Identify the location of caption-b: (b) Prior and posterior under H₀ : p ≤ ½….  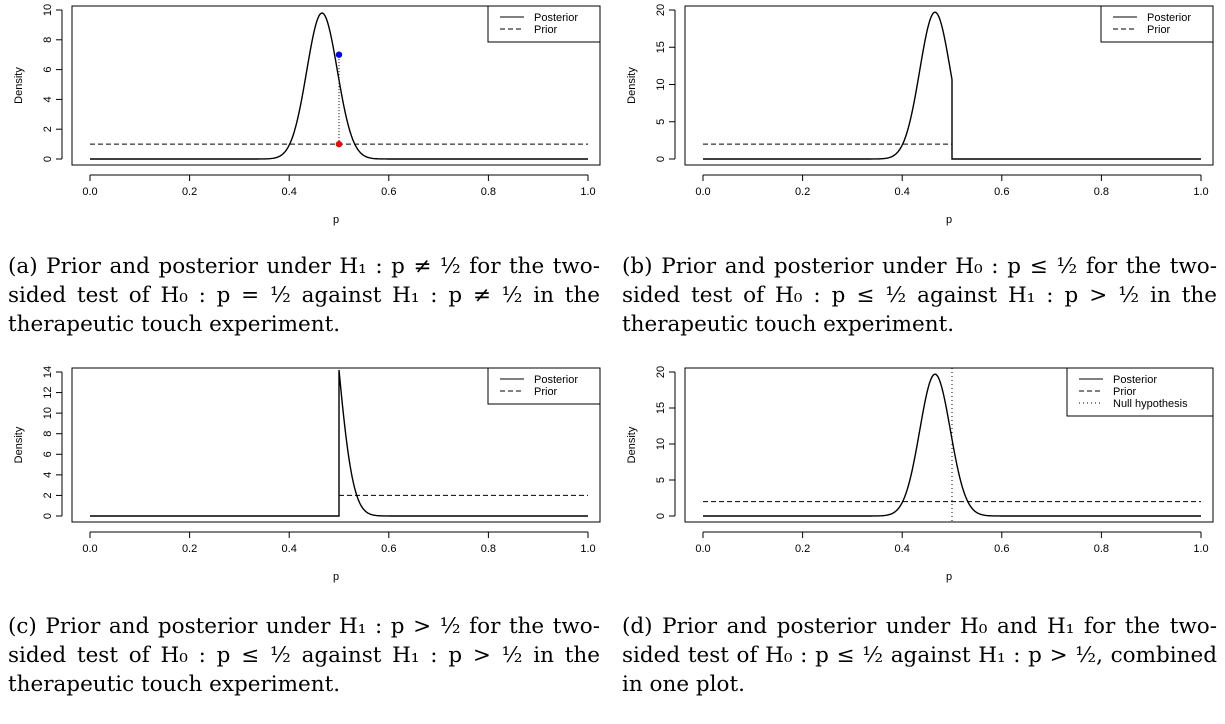
(919, 295).